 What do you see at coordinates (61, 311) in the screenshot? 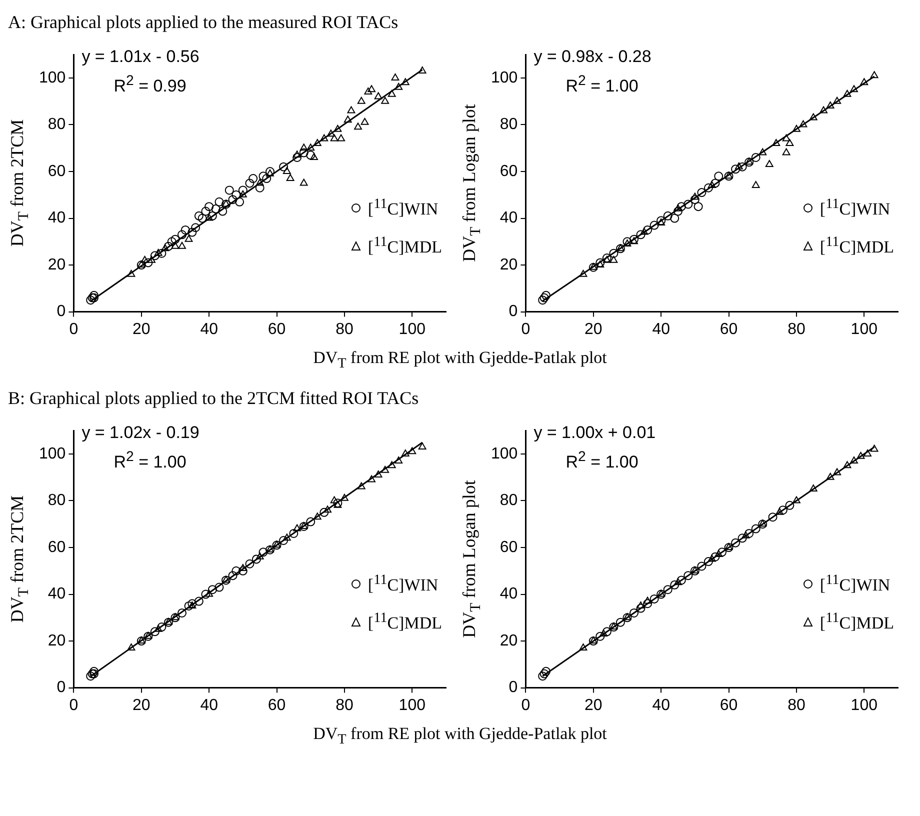
I see `y-tick-label: 0` at bounding box center [61, 311].